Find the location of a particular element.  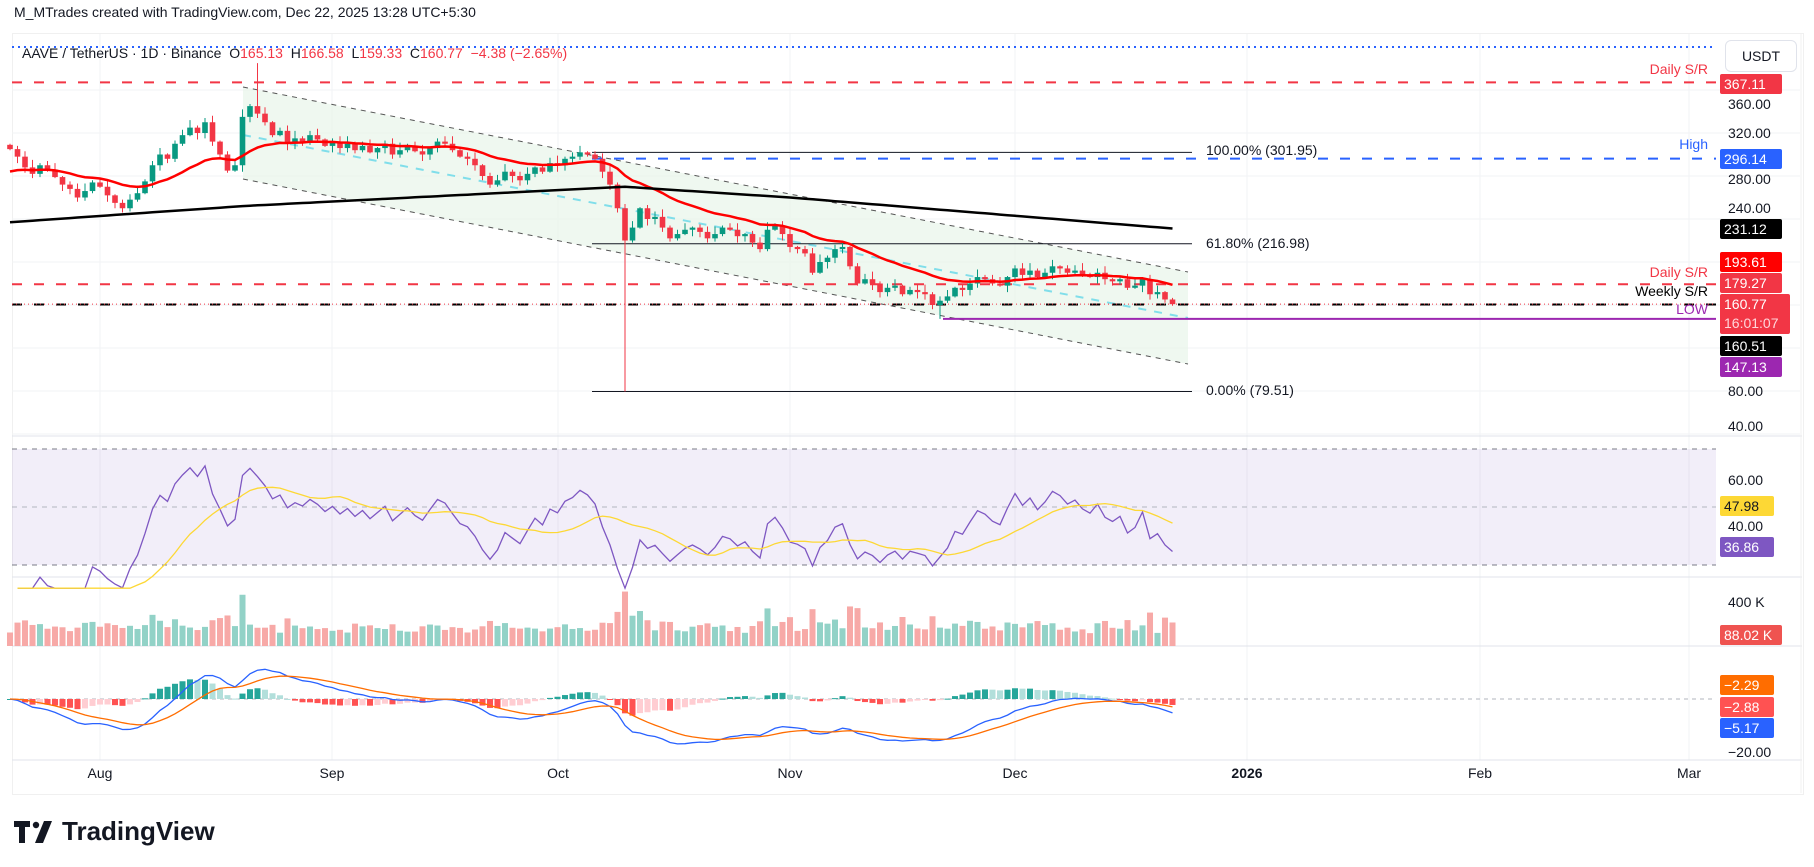

rsi-badge: 36.86 is located at coordinates (1747, 547).